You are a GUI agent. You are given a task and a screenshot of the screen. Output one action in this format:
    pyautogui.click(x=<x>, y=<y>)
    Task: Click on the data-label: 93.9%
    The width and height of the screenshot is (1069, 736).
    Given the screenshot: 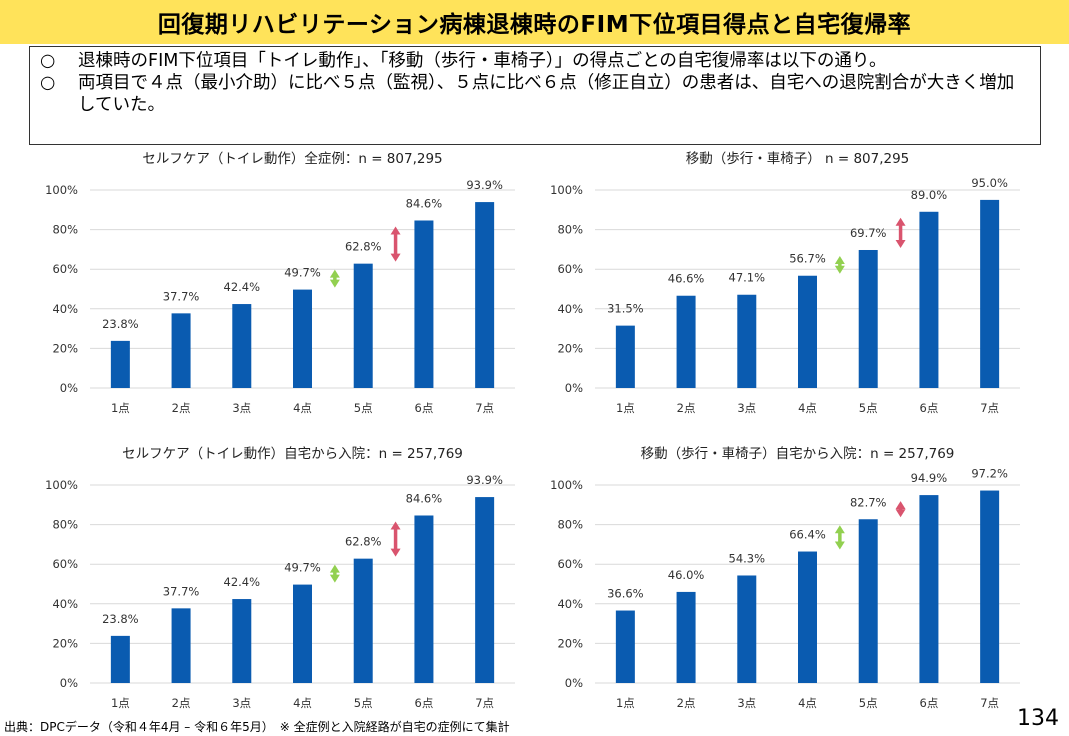 What is the action you would take?
    pyautogui.click(x=484, y=185)
    